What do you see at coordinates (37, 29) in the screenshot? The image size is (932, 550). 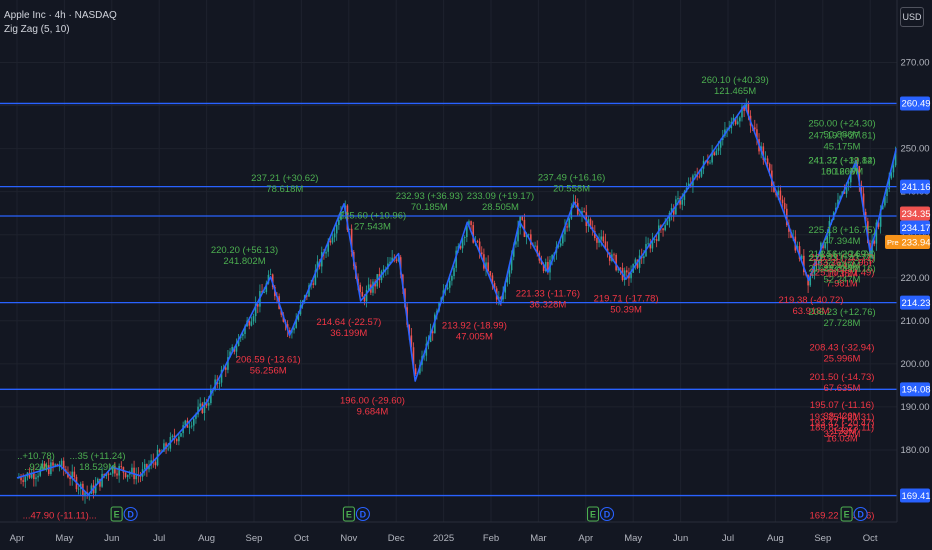 I see `indicator-title: Zig Zag (5, 10)` at bounding box center [37, 29].